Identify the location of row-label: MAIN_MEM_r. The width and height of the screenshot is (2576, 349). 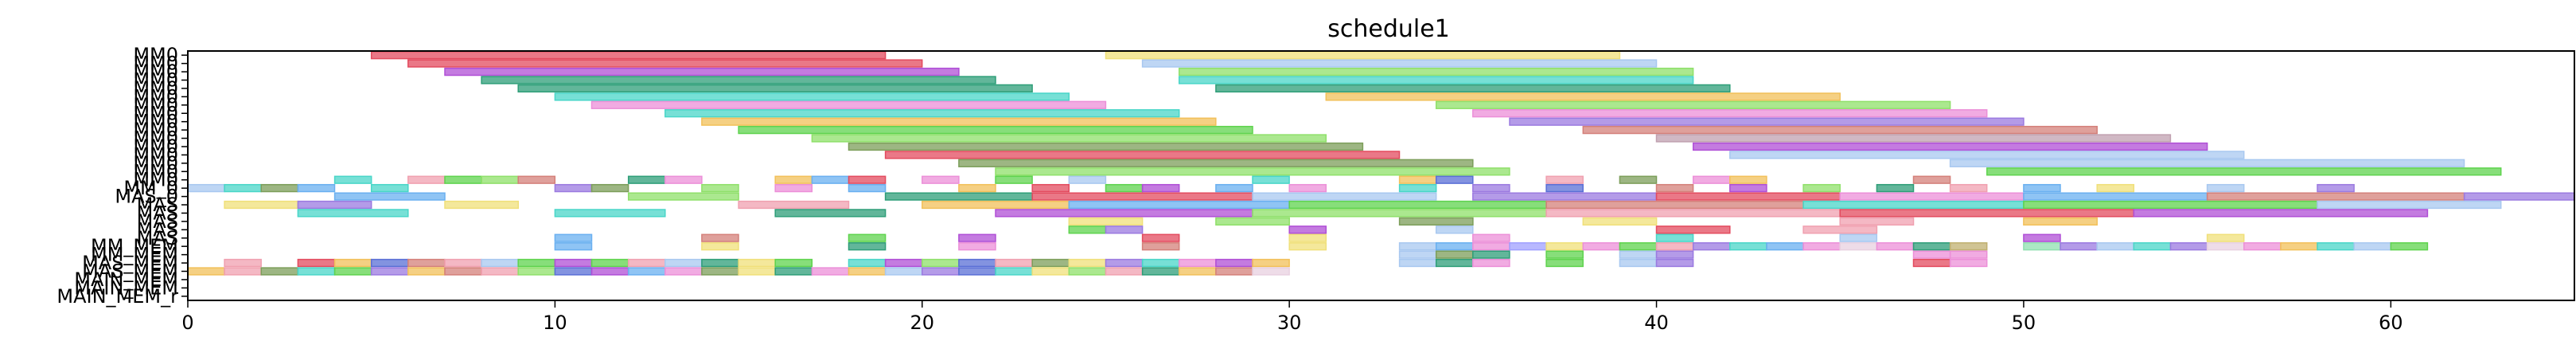
(117, 296).